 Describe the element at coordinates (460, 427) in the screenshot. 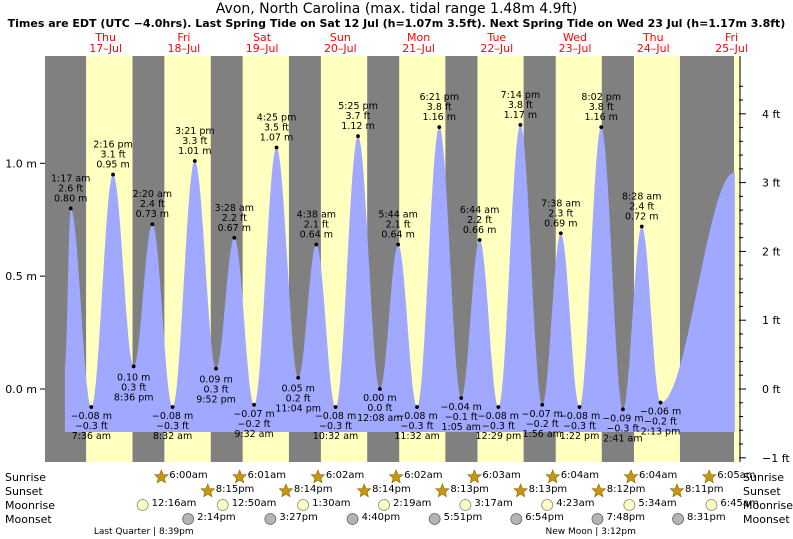

I see `tide-low-time-label: 1:05 am` at that location.